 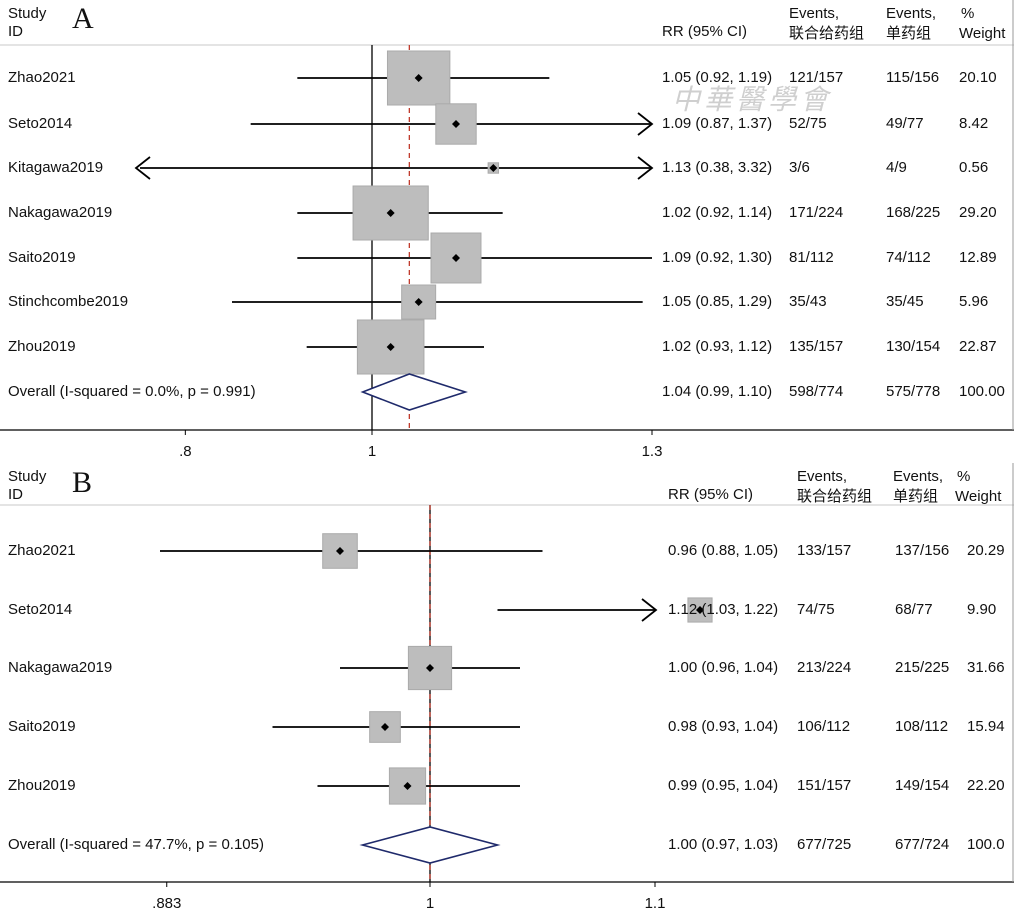 What do you see at coordinates (723, 667) in the screenshot?
I see `rr-ci-value: 1.00 (0.96, 1.04)` at bounding box center [723, 667].